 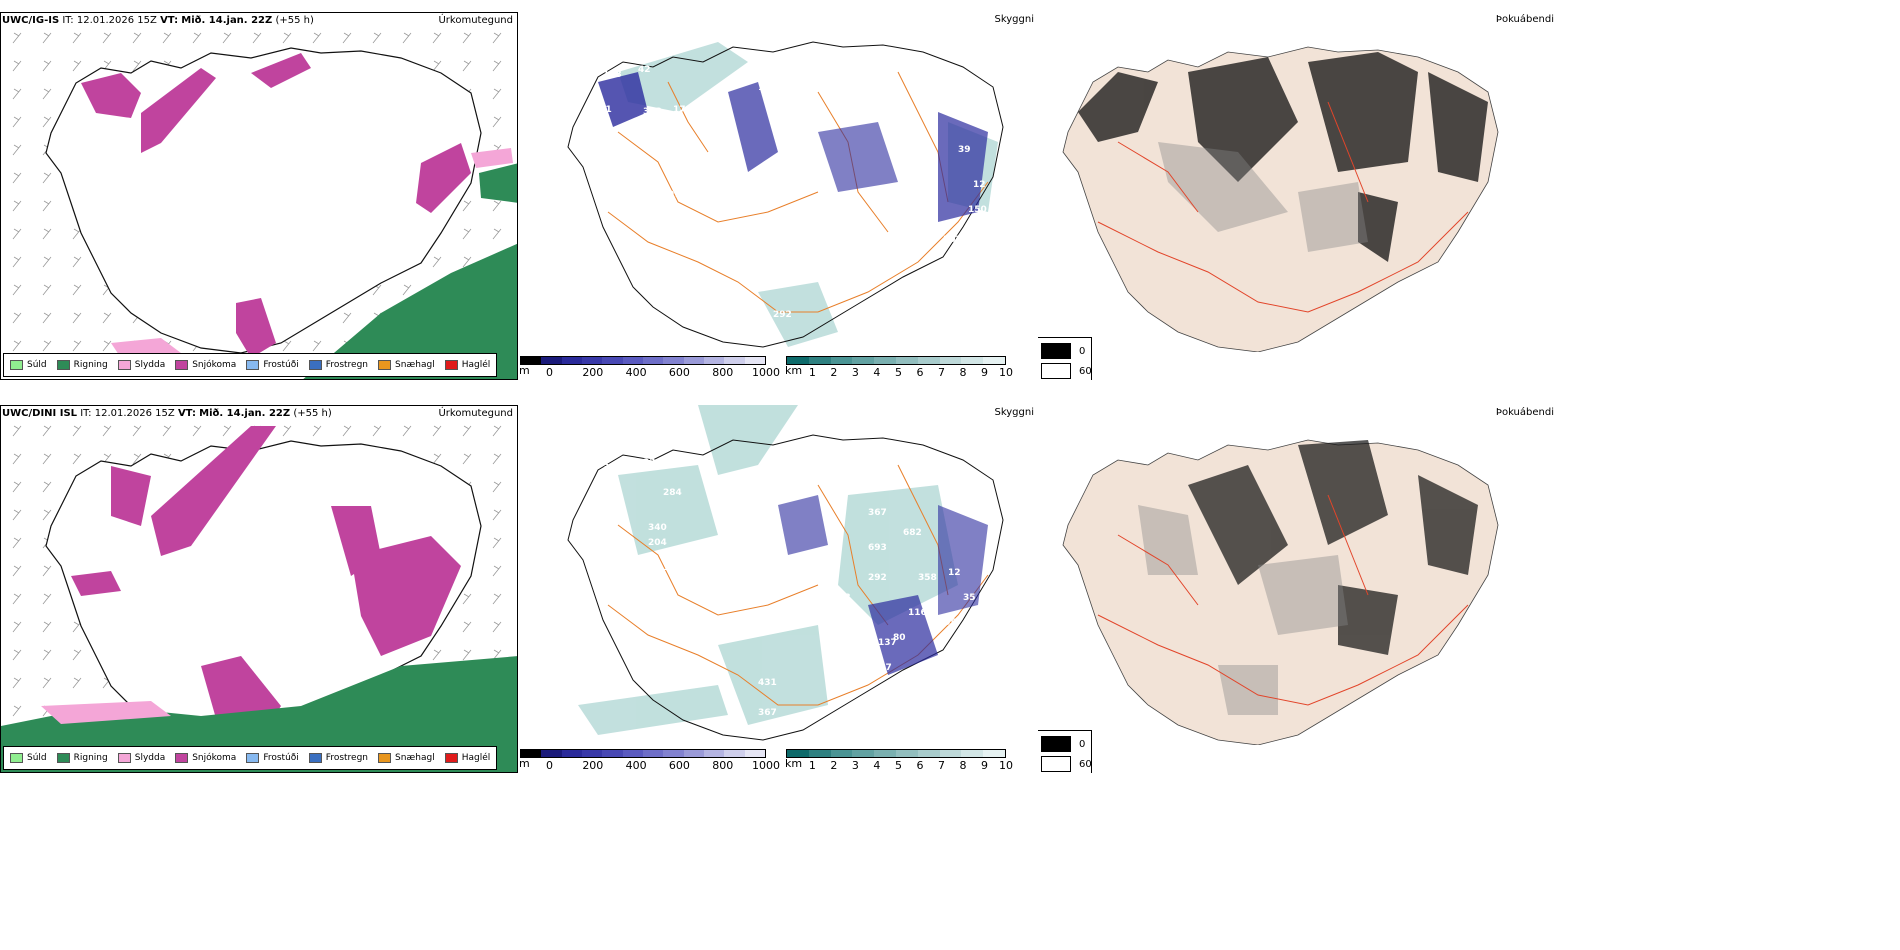 What do you see at coordinates (476, 365) in the screenshot?
I see `legend-label: Haglél` at bounding box center [476, 365].